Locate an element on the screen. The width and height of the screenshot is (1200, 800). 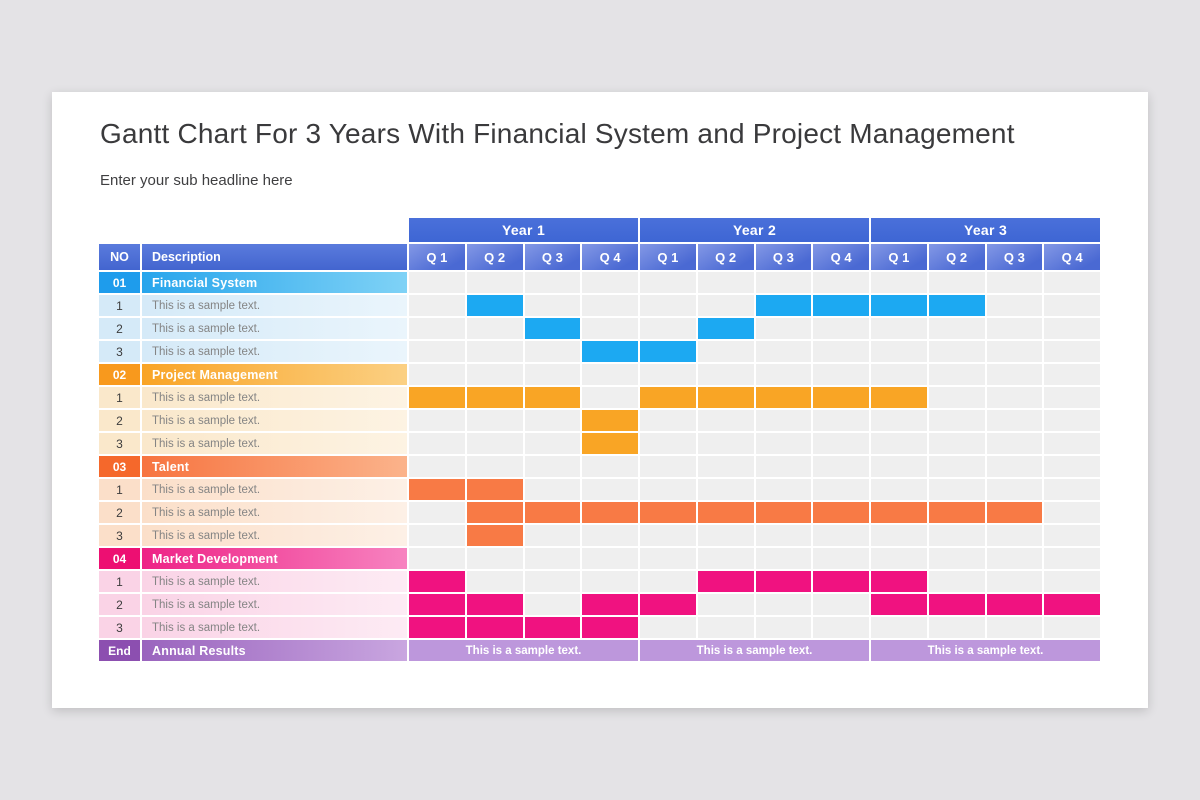
section-no-badge: 04 is located at coordinates (119, 558).